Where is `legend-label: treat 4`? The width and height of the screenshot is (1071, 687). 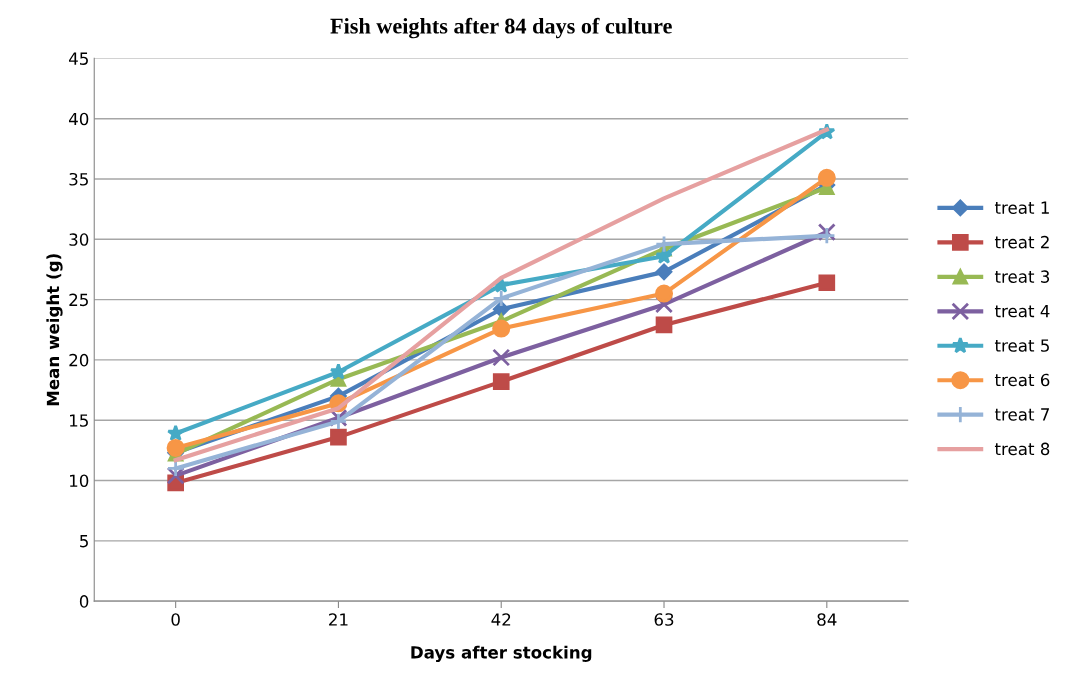 legend-label: treat 4 is located at coordinates (1022, 311).